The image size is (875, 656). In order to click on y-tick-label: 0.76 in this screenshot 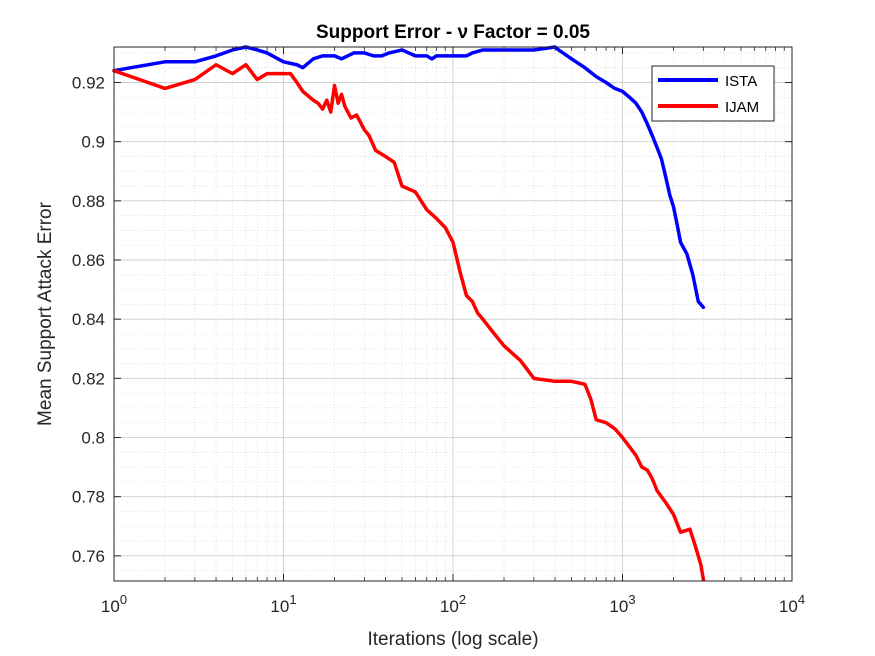, I will do `click(88, 556)`.